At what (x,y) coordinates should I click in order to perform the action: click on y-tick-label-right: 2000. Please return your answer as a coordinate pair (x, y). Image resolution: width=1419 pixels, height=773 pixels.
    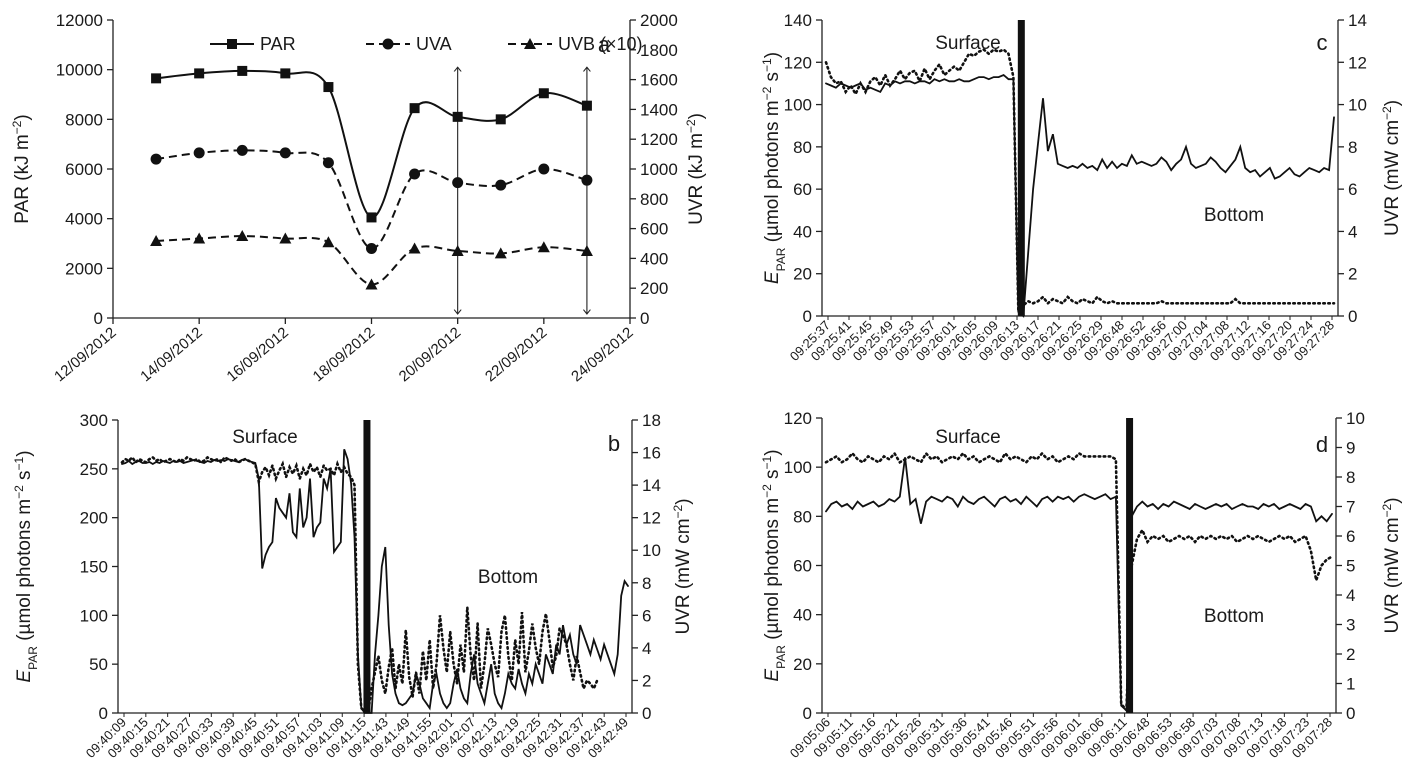
    Looking at the image, I should click on (659, 20).